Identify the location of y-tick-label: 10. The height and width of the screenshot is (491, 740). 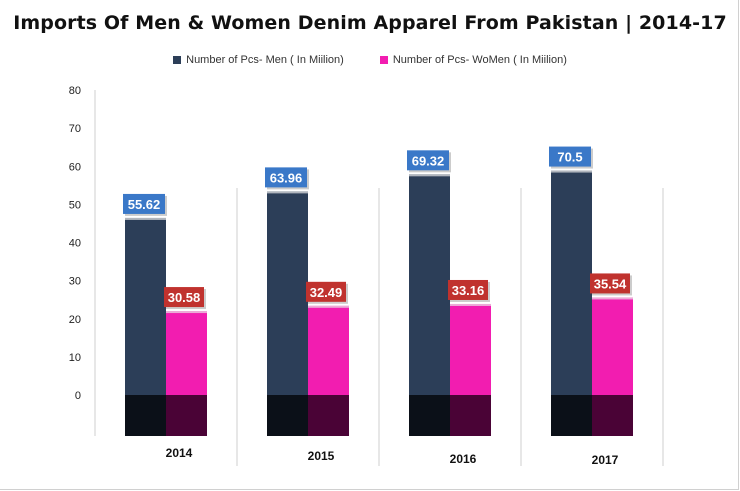
(75, 358).